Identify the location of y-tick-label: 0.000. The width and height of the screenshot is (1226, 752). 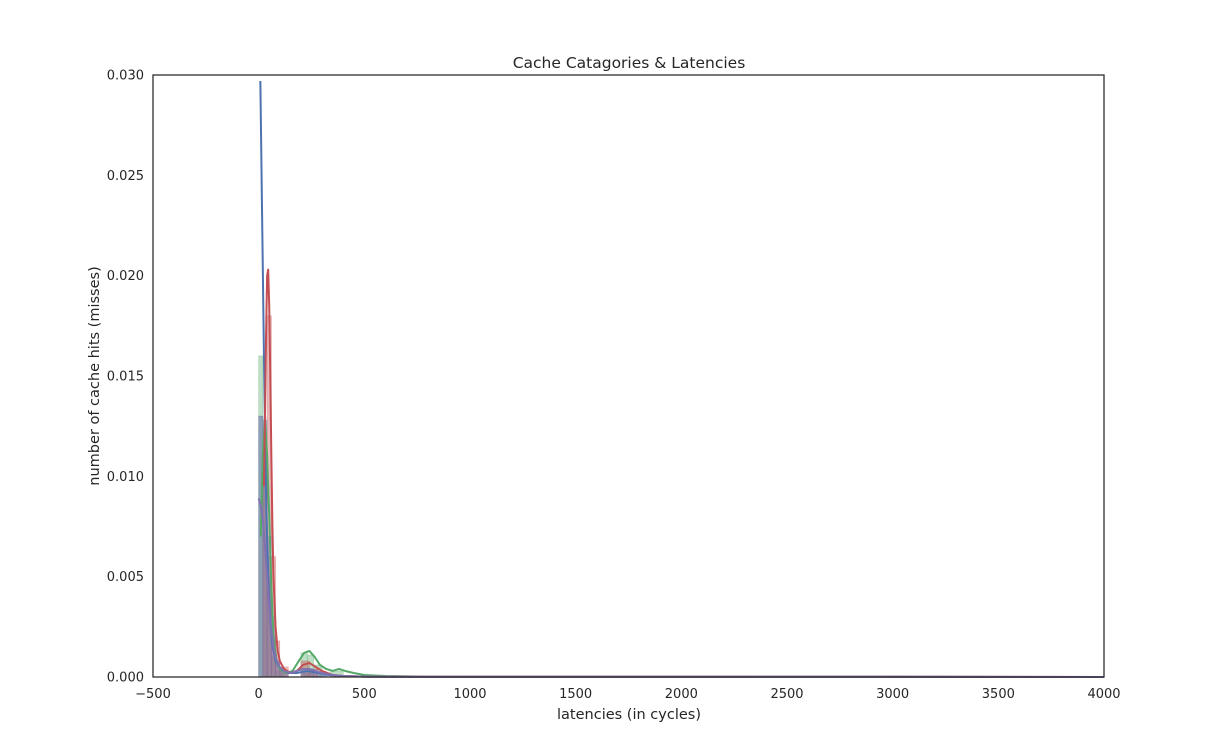
(125, 678).